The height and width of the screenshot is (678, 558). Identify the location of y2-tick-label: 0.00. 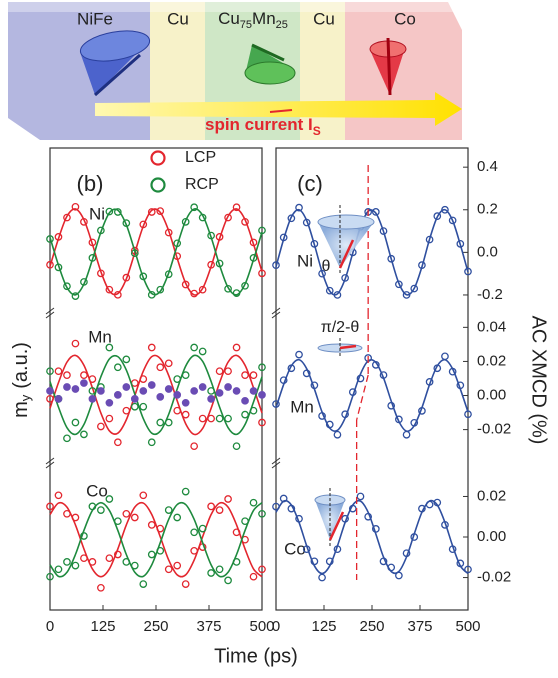
(491, 536).